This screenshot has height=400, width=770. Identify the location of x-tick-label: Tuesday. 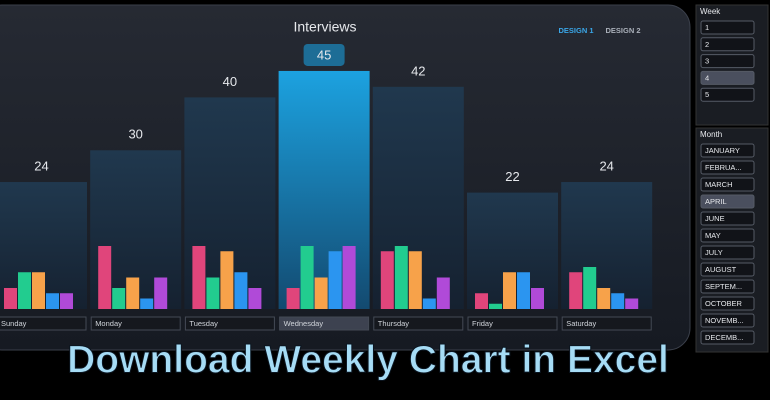
(203, 323).